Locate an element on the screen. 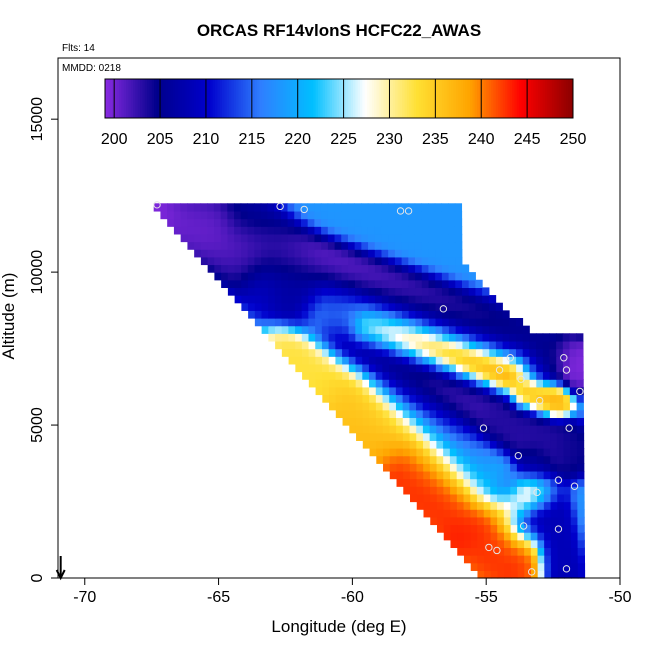  x-axis: -70 -65 -60 -55 -50 is located at coordinates (352, 592).